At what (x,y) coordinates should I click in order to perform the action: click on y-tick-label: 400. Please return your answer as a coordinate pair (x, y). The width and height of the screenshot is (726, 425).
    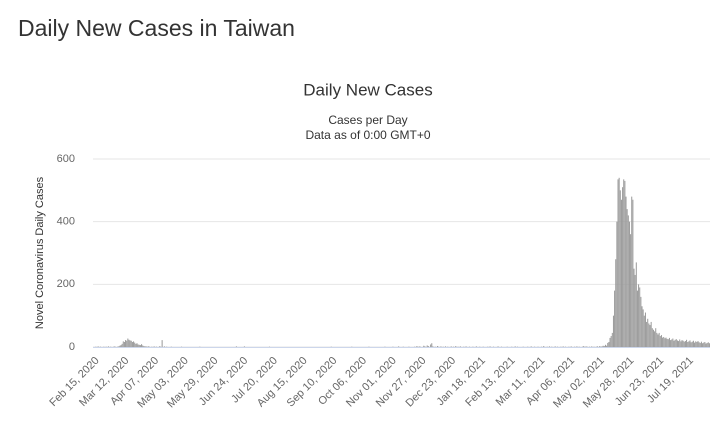
    Looking at the image, I should click on (66, 222).